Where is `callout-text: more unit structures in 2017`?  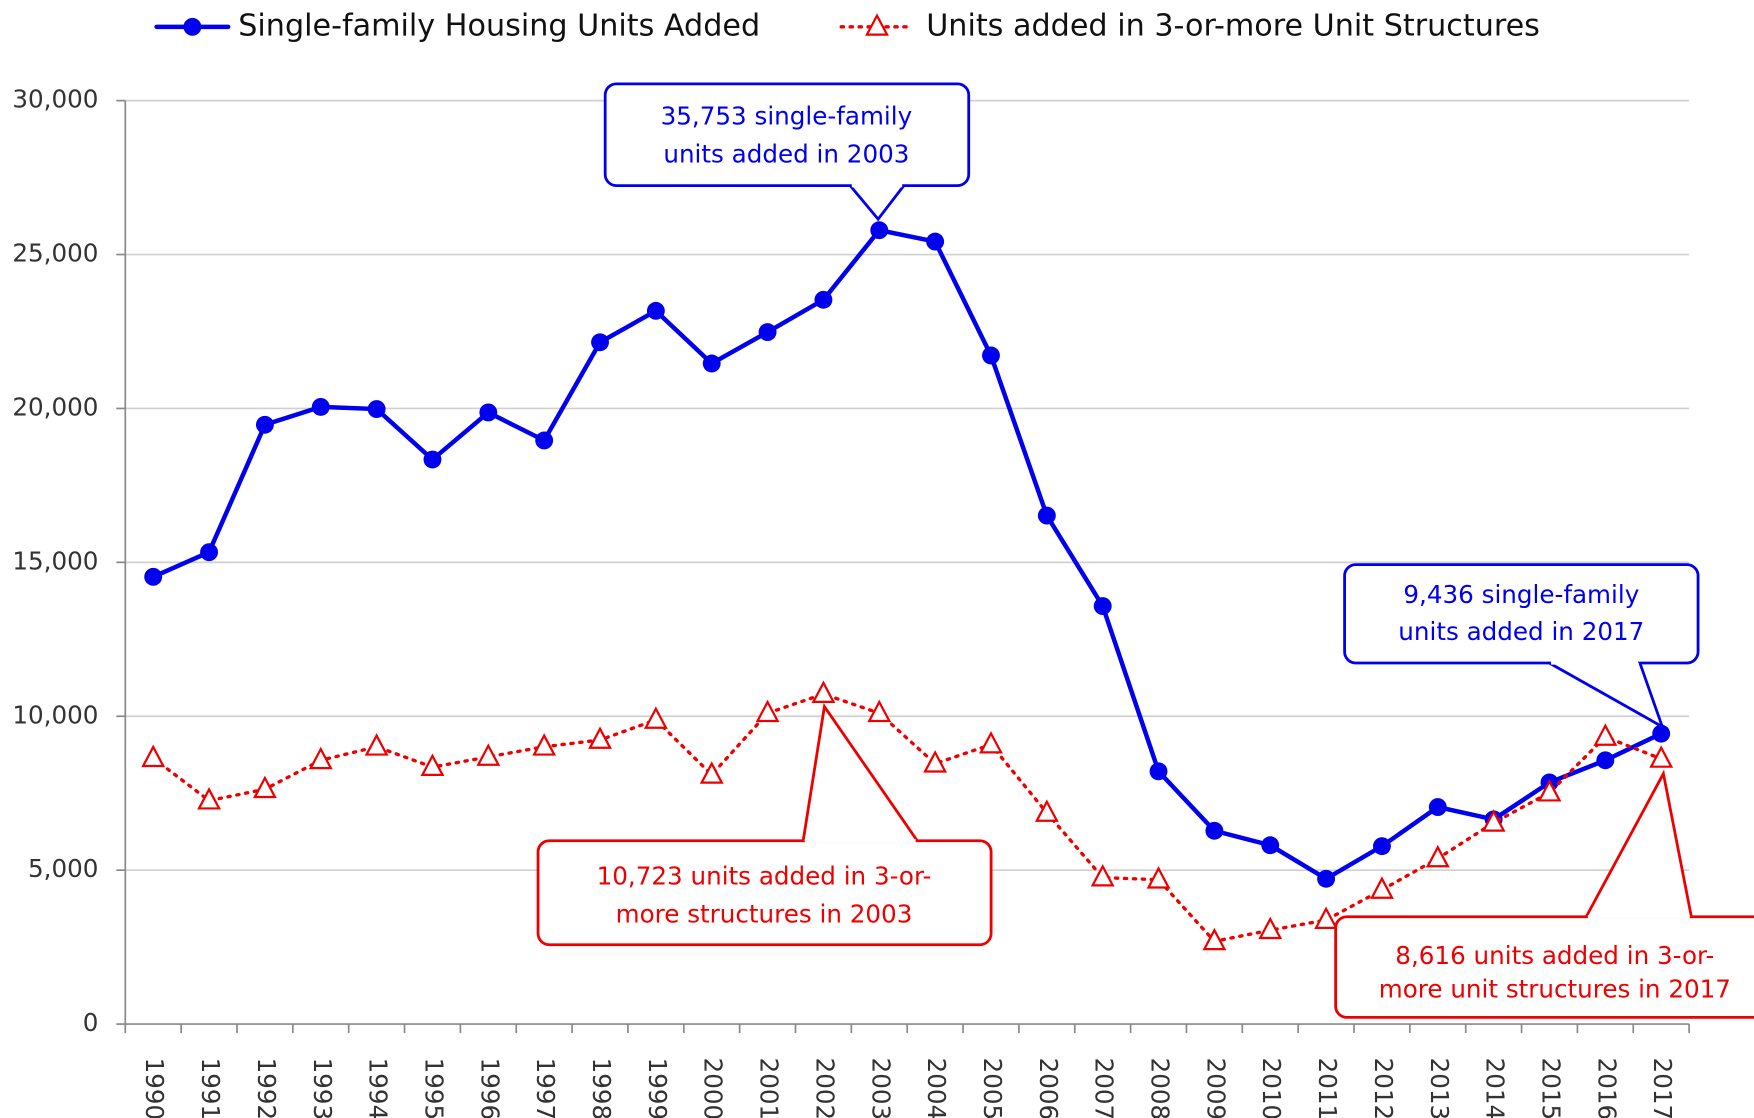
callout-text: more unit structures in 2017 is located at coordinates (1555, 989).